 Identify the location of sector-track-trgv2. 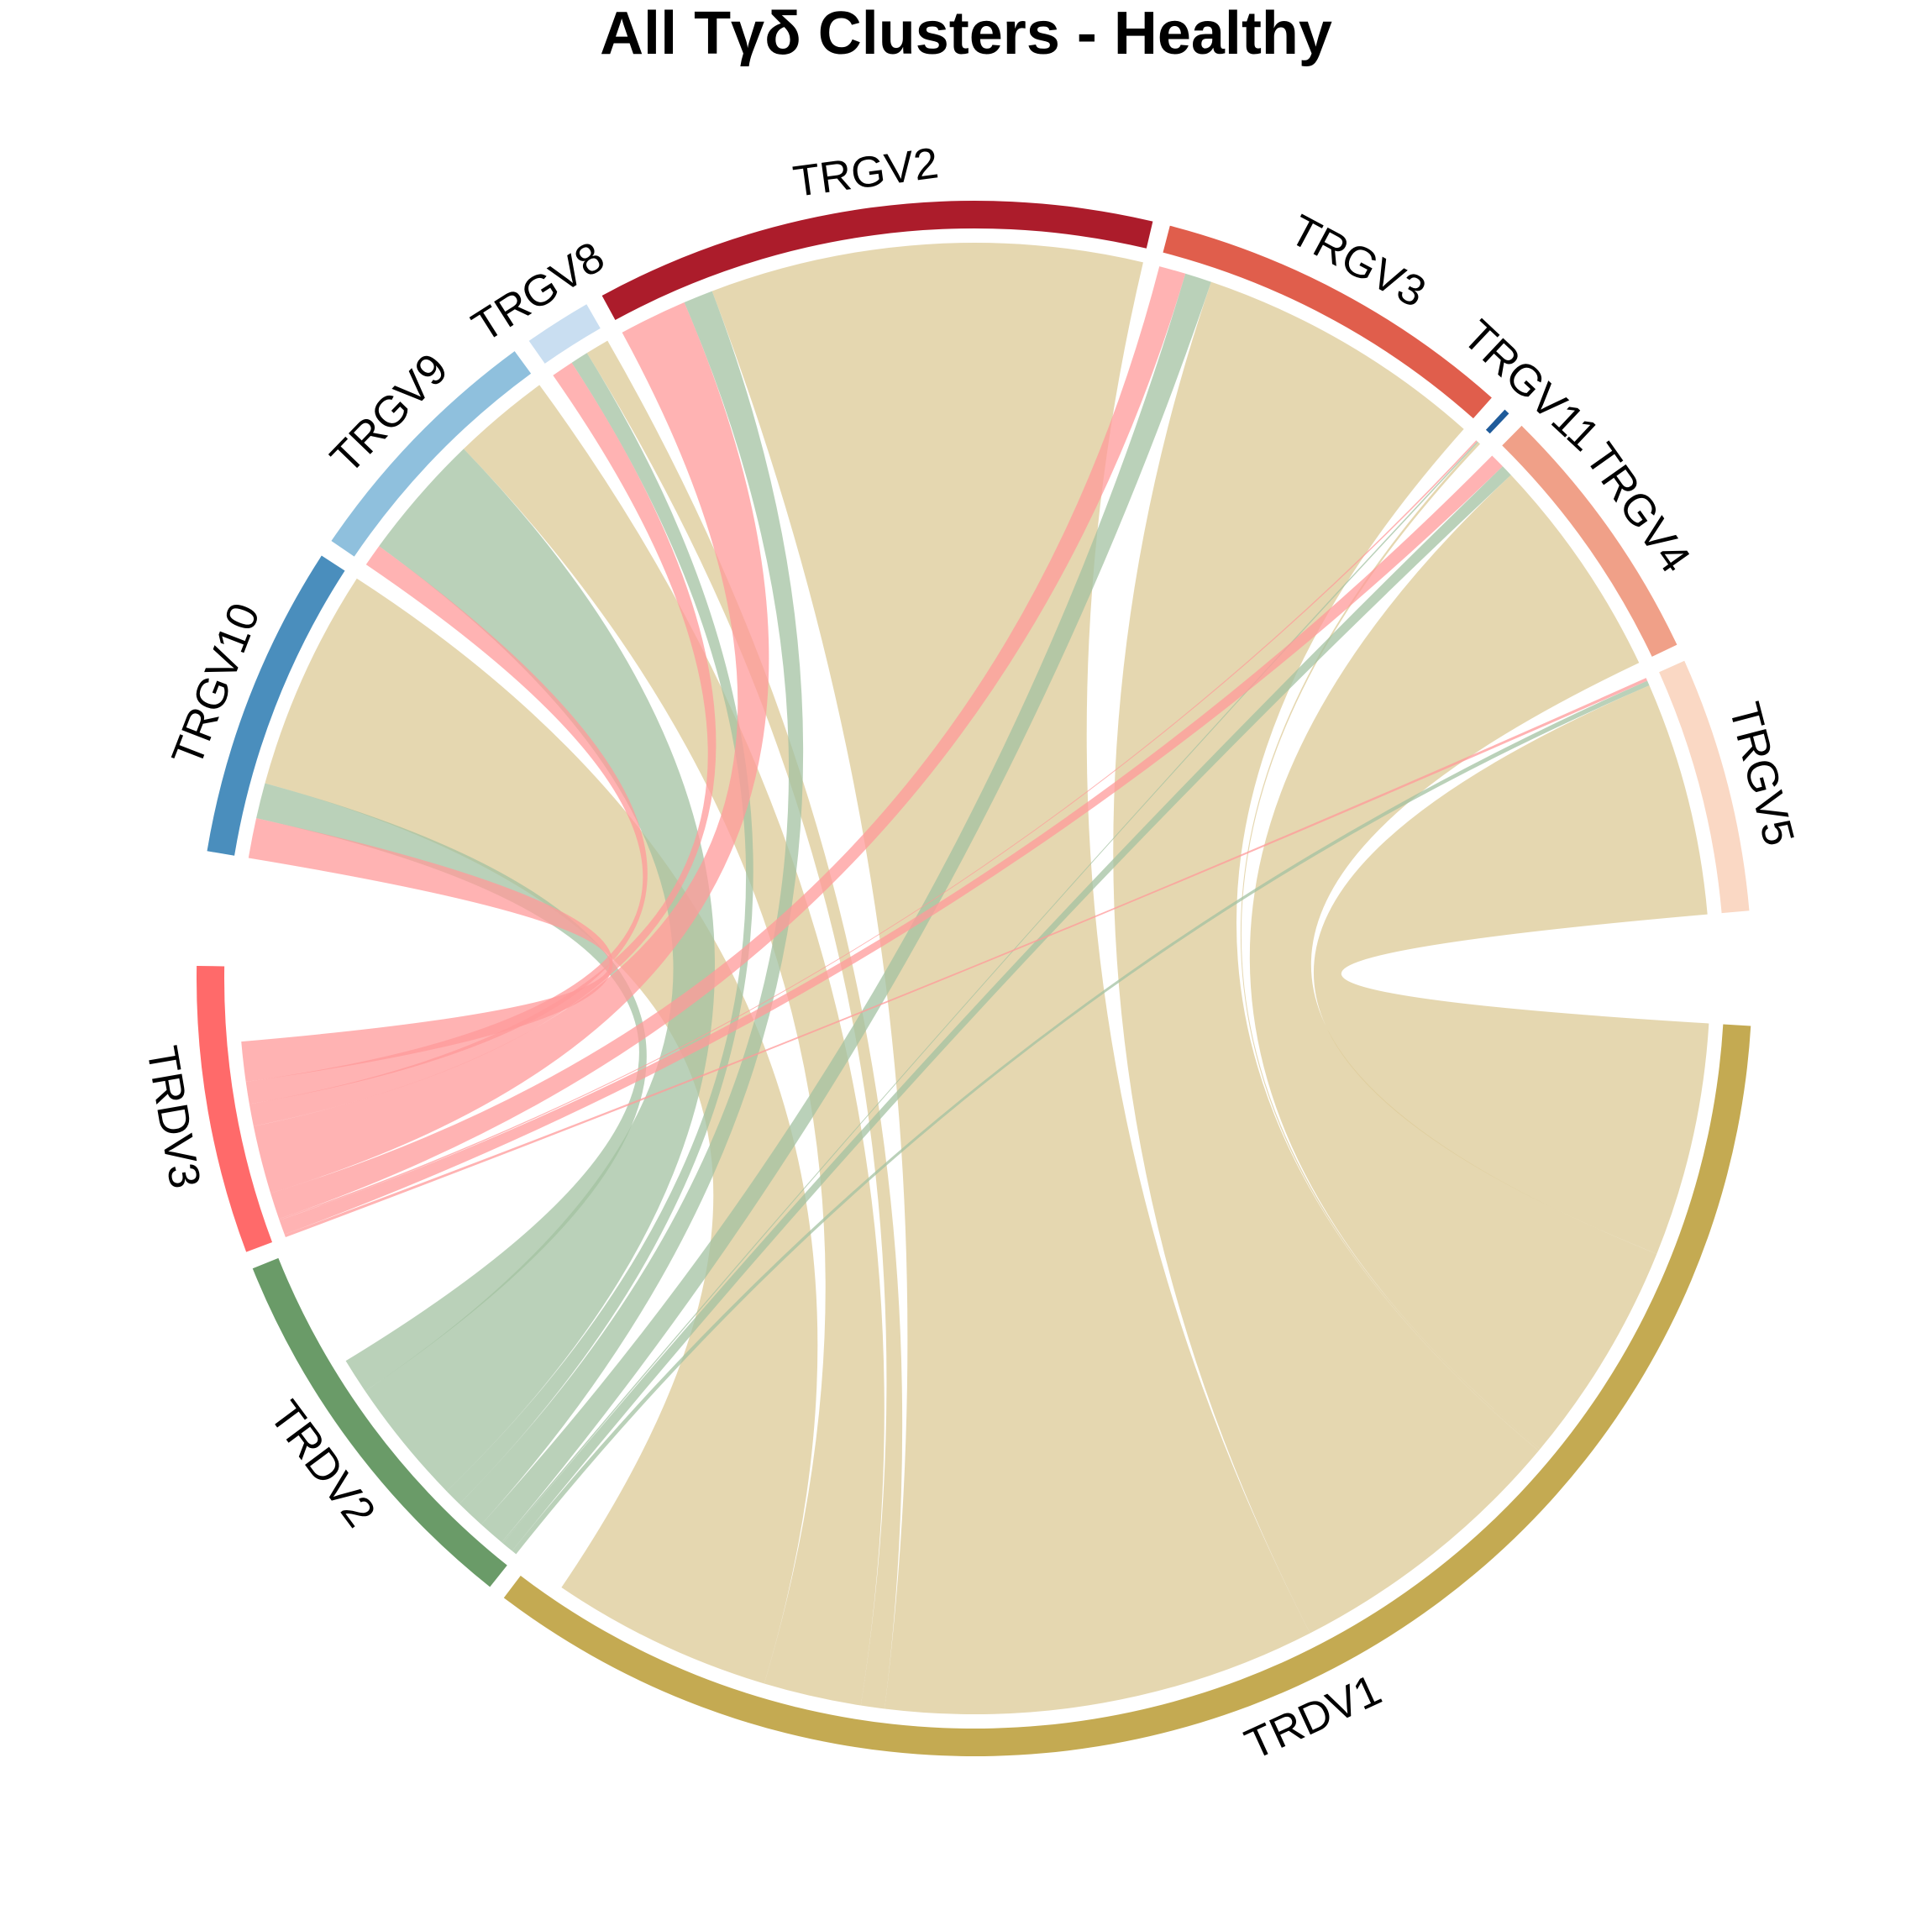
(877, 260).